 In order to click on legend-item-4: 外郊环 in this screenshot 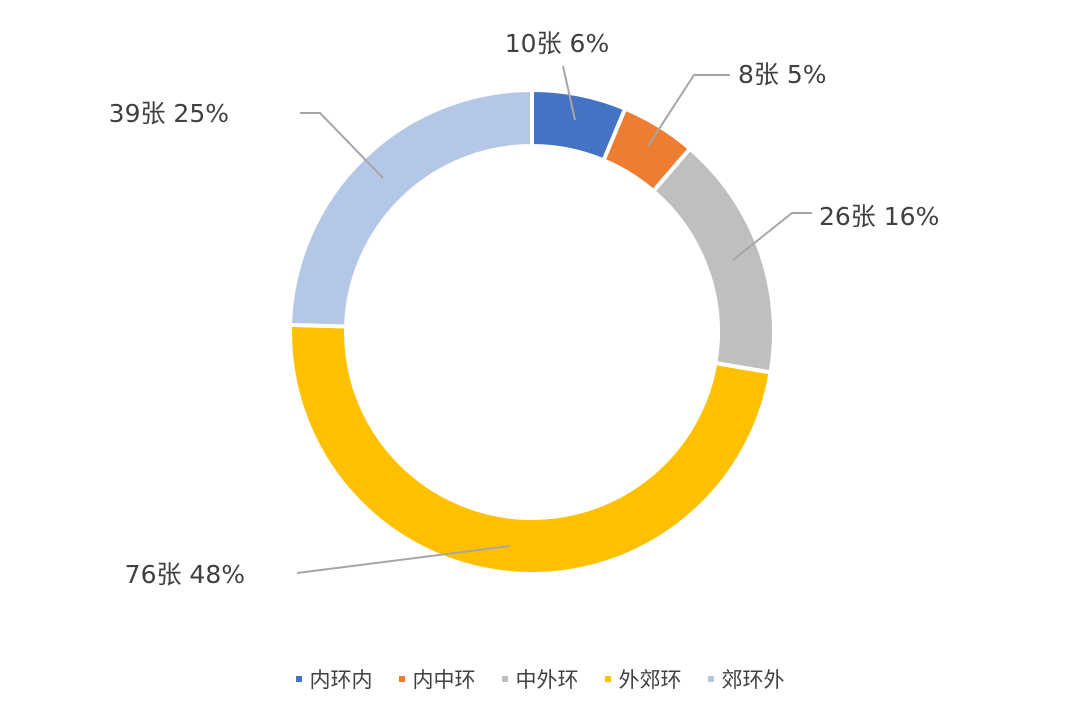, I will do `click(643, 679)`.